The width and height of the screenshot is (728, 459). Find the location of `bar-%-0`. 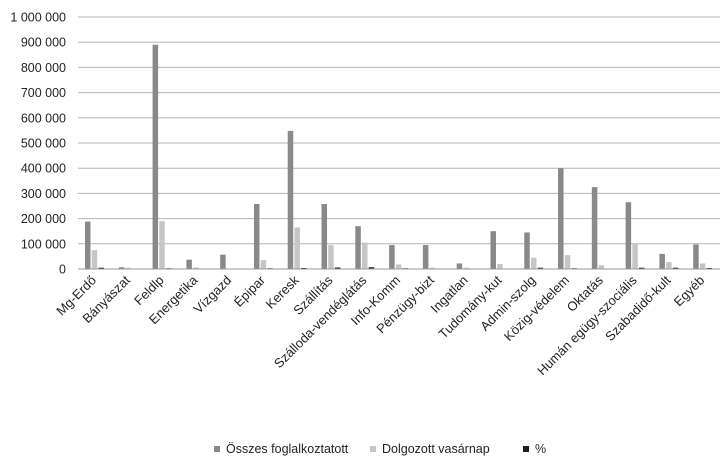

bar-%-0 is located at coordinates (101, 268).